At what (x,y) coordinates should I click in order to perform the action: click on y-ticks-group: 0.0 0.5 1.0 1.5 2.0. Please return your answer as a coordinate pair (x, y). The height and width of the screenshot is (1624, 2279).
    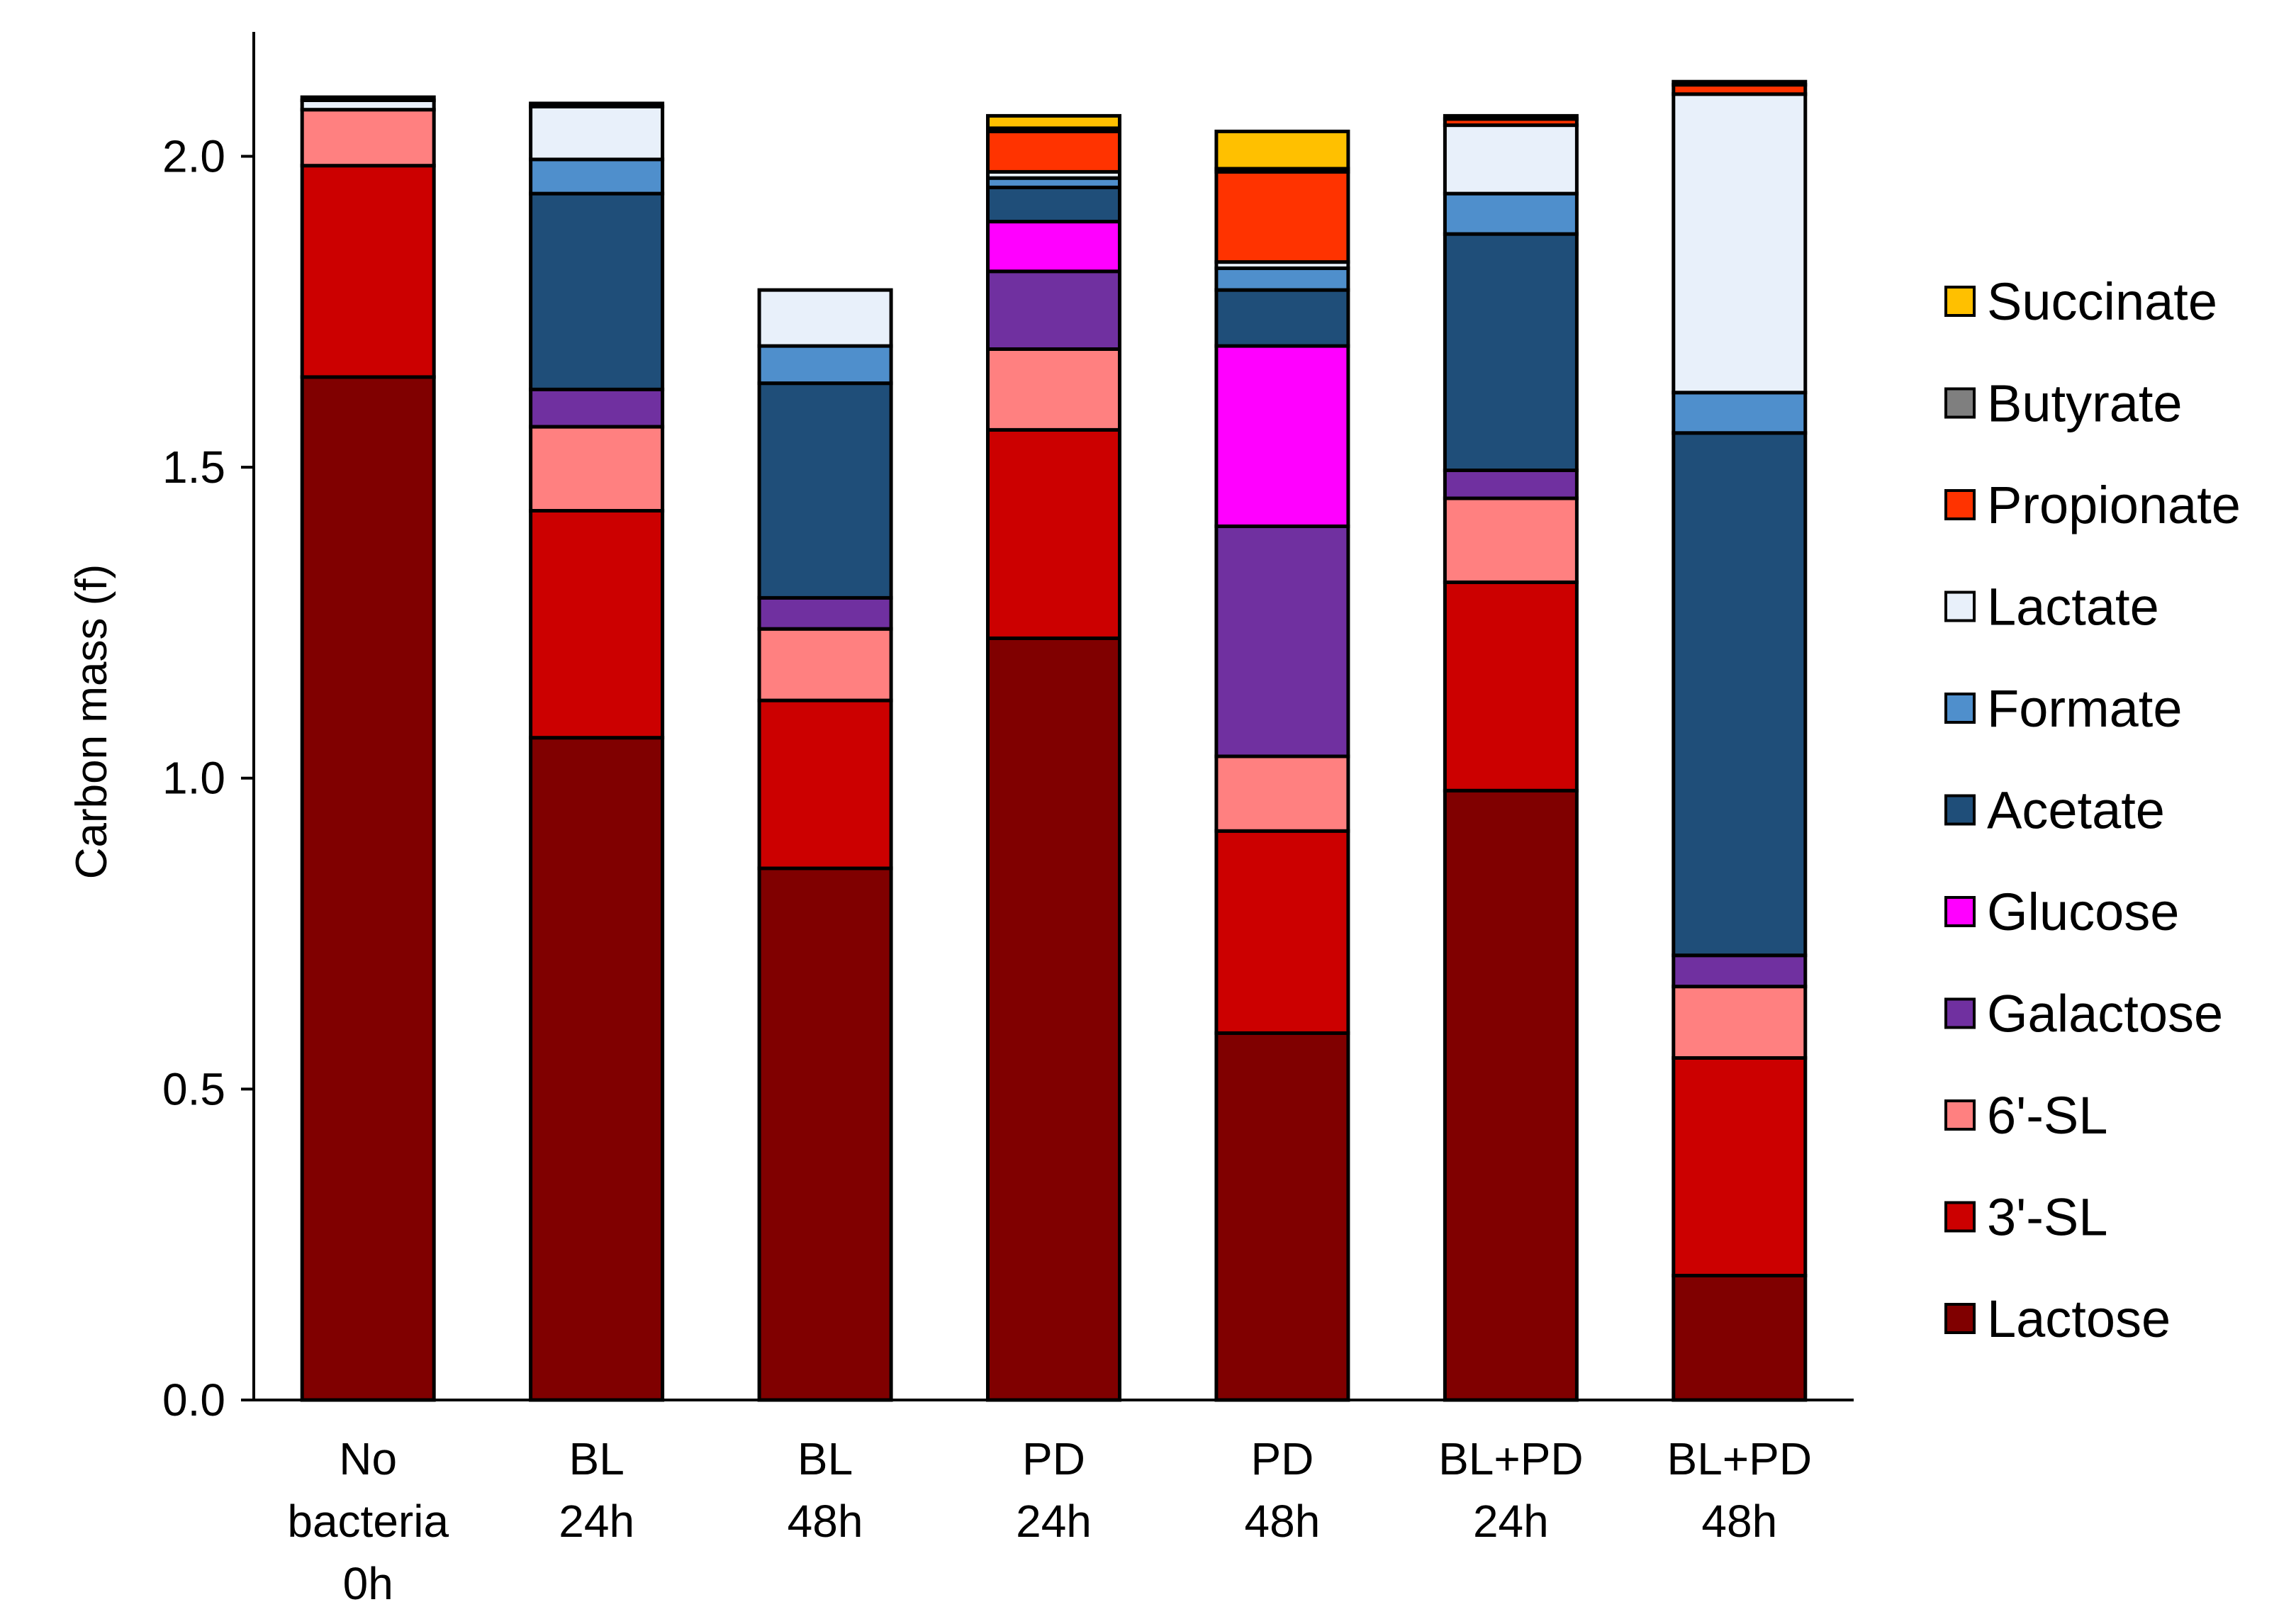
    Looking at the image, I should click on (208, 778).